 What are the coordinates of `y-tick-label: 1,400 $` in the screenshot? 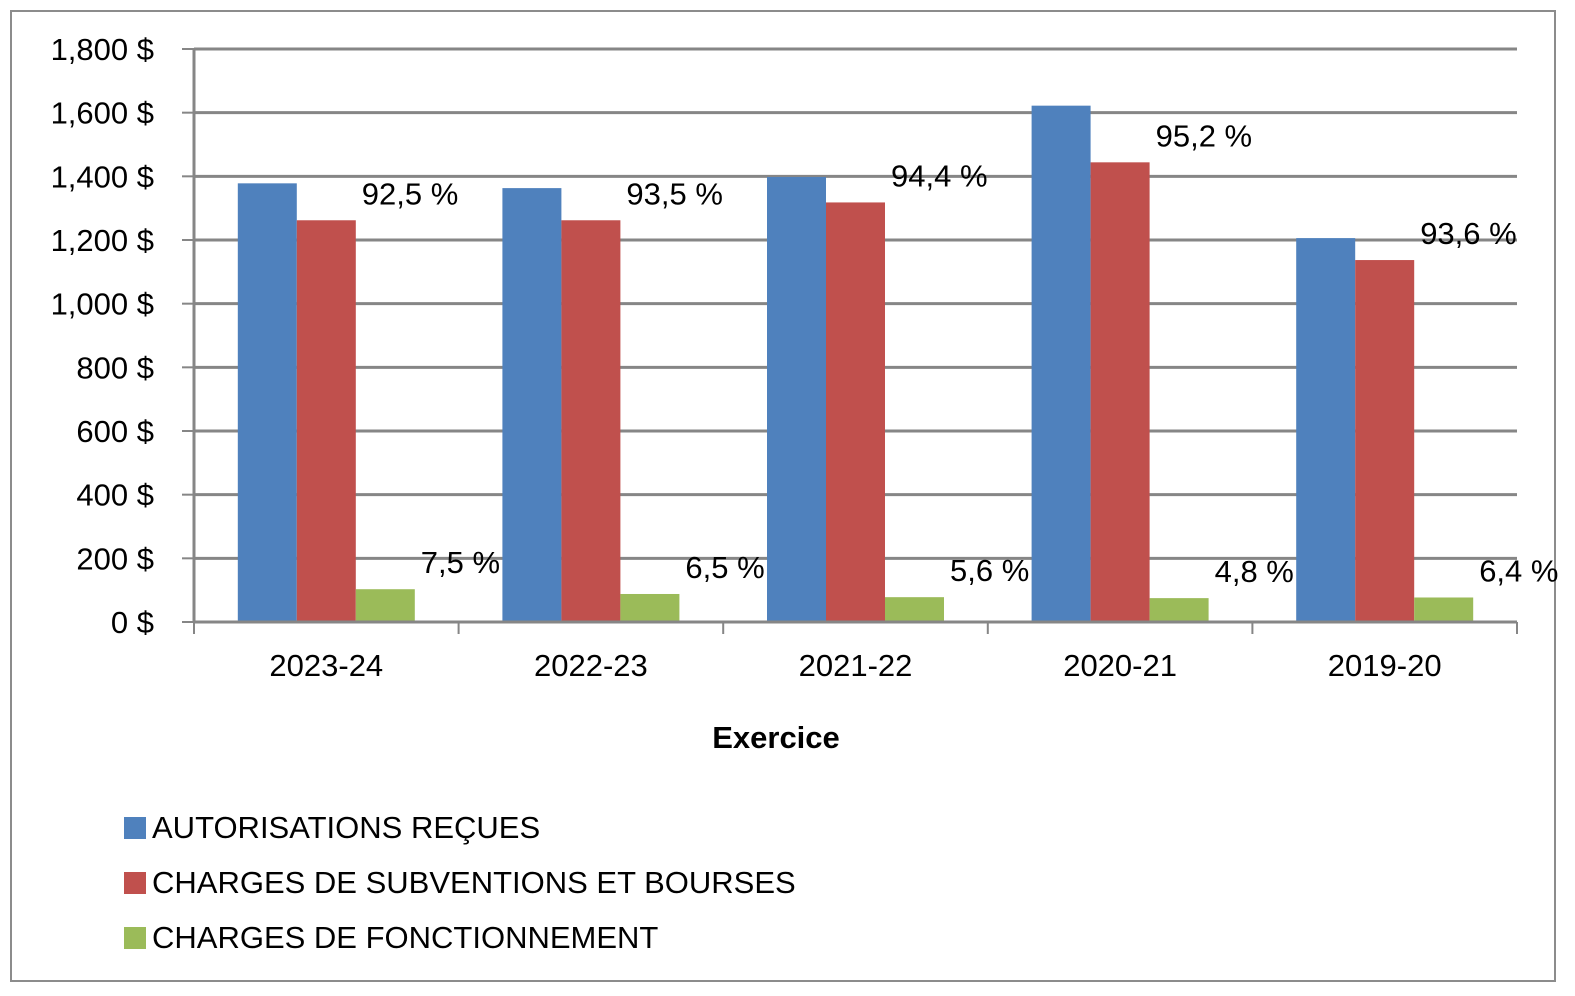 It's located at (102, 176).